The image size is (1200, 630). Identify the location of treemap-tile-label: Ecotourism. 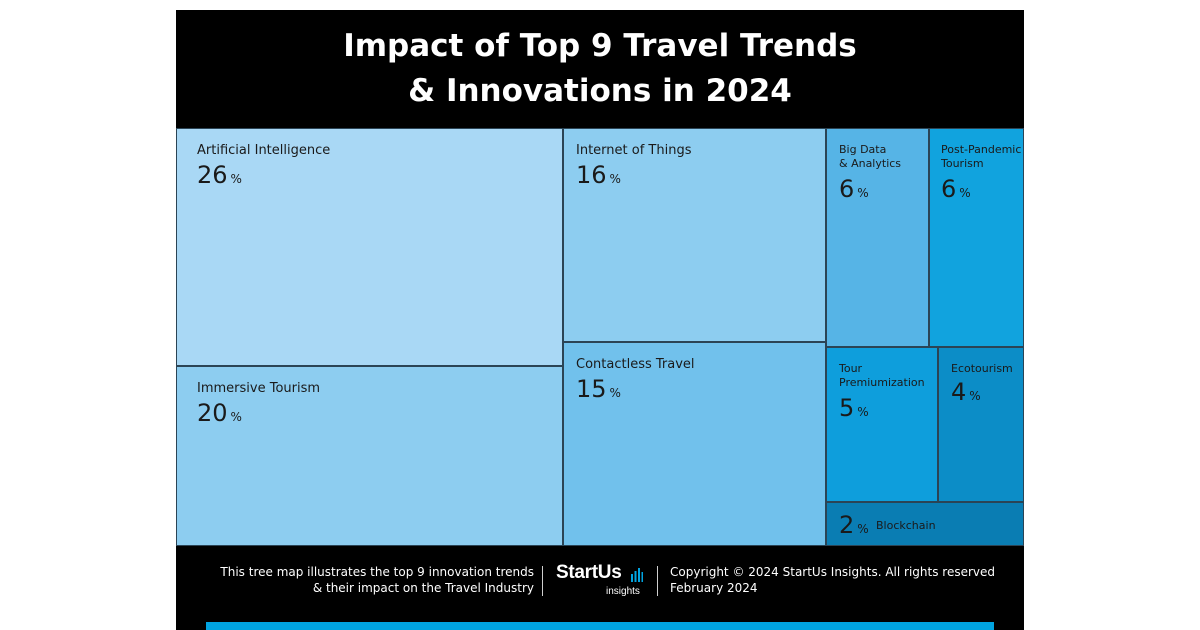
(982, 368).